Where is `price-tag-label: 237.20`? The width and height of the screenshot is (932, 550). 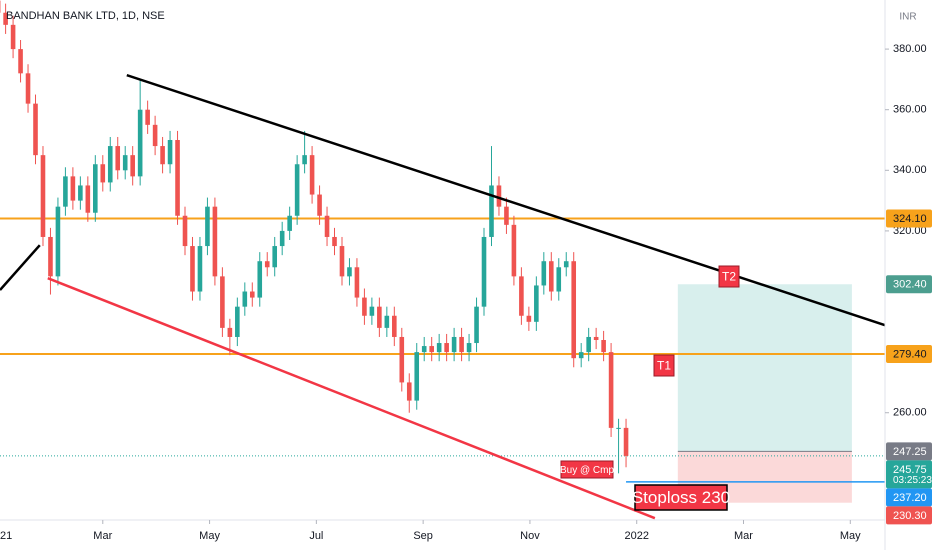 price-tag-label: 237.20 is located at coordinates (910, 498).